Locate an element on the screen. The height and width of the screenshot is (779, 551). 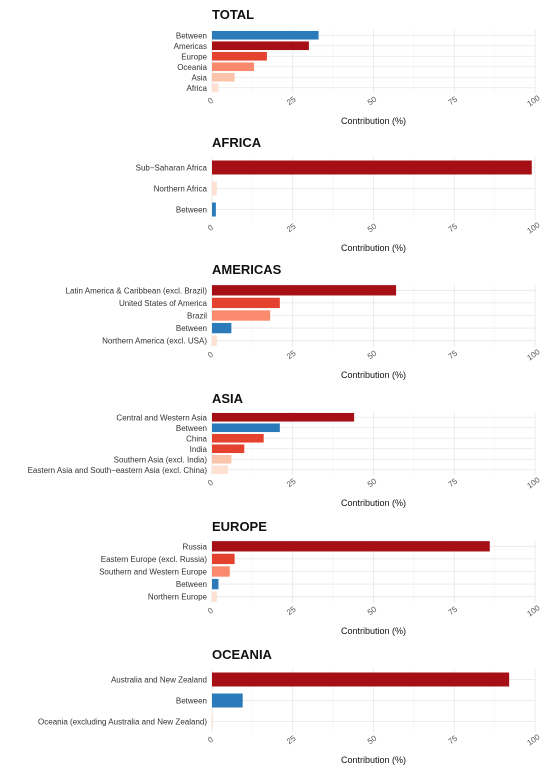
category-label: Russia is located at coordinates (195, 546).